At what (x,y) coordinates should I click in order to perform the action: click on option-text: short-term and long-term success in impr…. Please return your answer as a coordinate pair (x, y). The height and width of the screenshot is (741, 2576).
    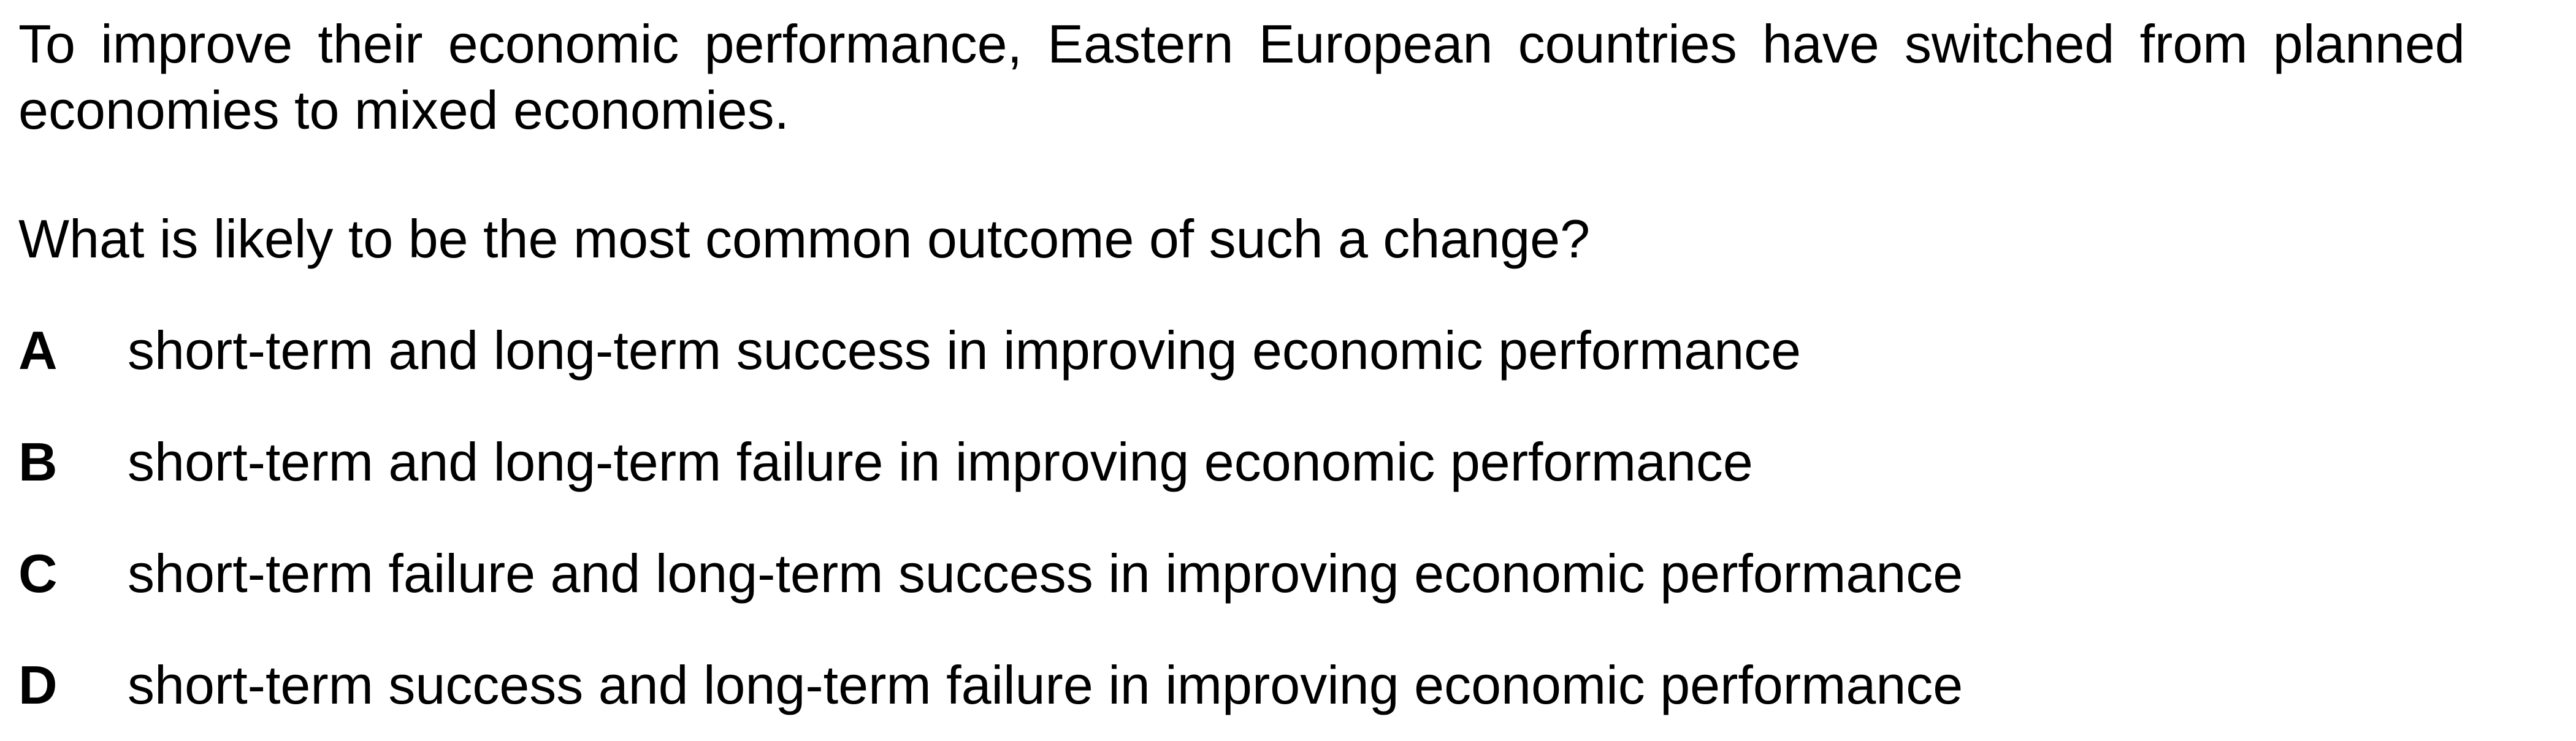
    Looking at the image, I should click on (965, 350).